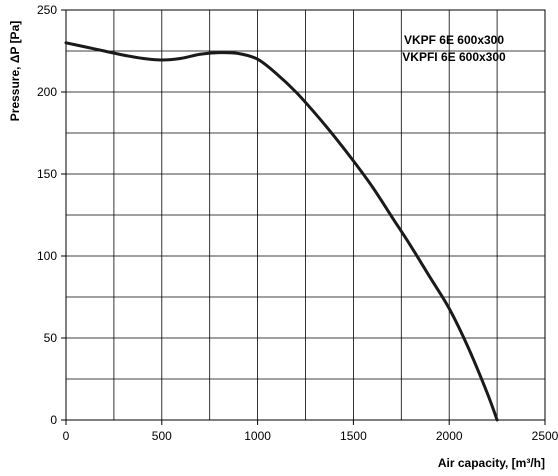 This screenshot has width=558, height=476. Describe the element at coordinates (491, 463) in the screenshot. I see `x-axis-title: Air capacity, [m³/h]` at that location.